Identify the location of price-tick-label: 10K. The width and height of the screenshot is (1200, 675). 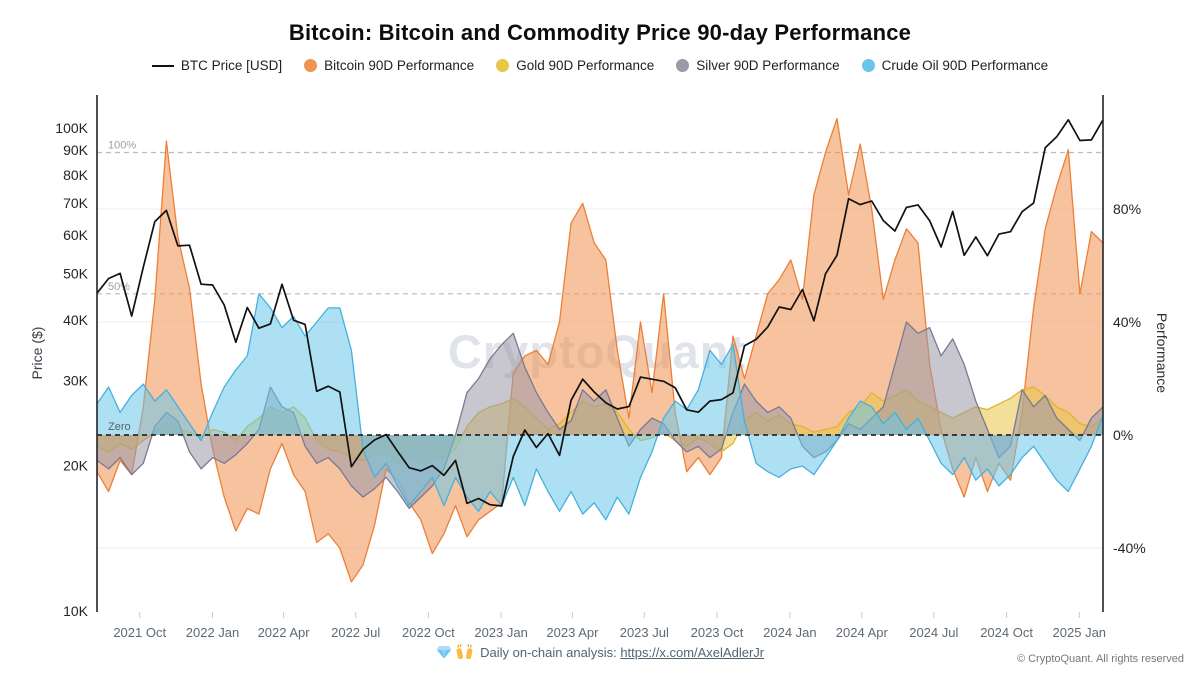
(76, 611).